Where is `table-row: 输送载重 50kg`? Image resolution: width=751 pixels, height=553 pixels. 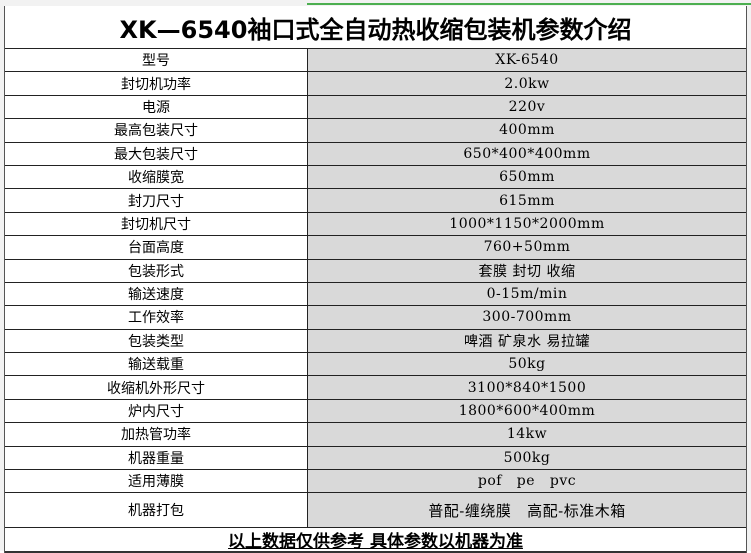
table-row: 输送载重 50kg is located at coordinates (375, 365).